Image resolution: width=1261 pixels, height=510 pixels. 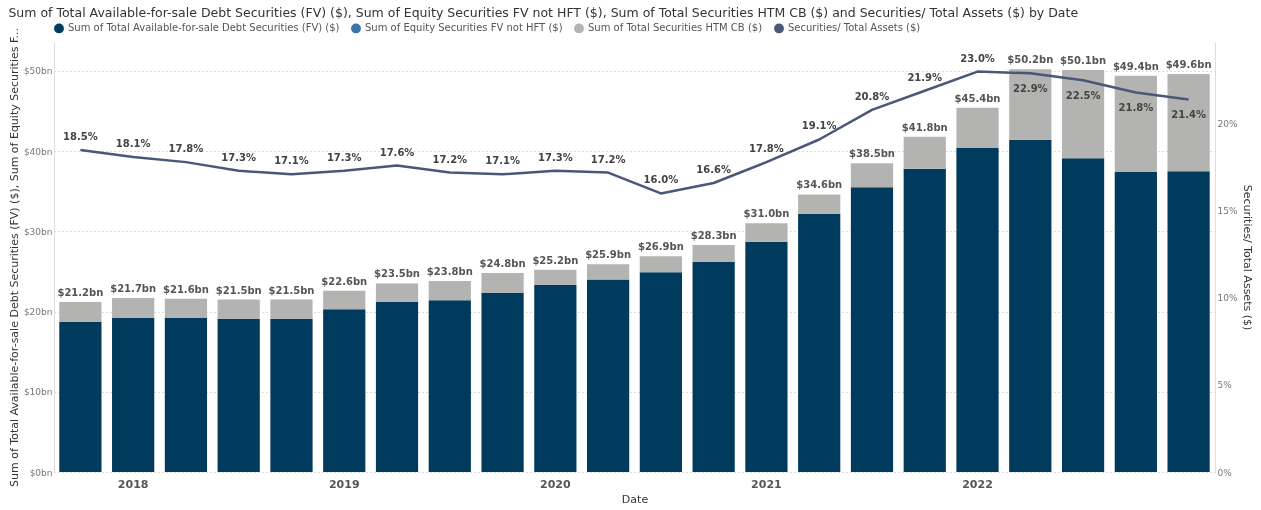 I want to click on total-label: $22.6bn, so click(x=344, y=281).